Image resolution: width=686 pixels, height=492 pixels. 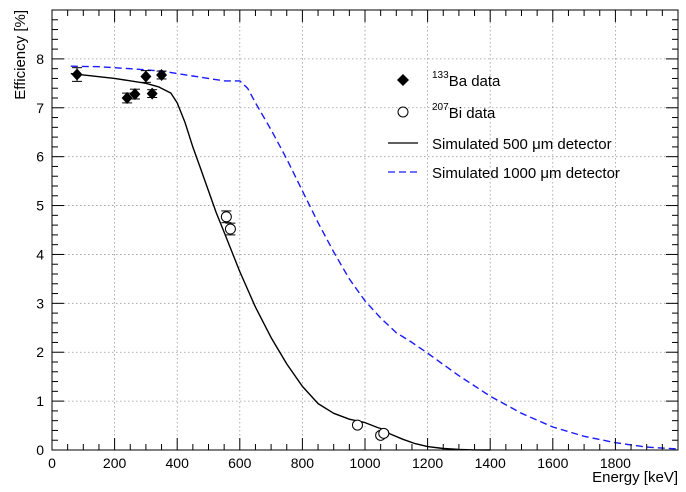 I want to click on y-tick-label: 8, so click(x=40, y=59).